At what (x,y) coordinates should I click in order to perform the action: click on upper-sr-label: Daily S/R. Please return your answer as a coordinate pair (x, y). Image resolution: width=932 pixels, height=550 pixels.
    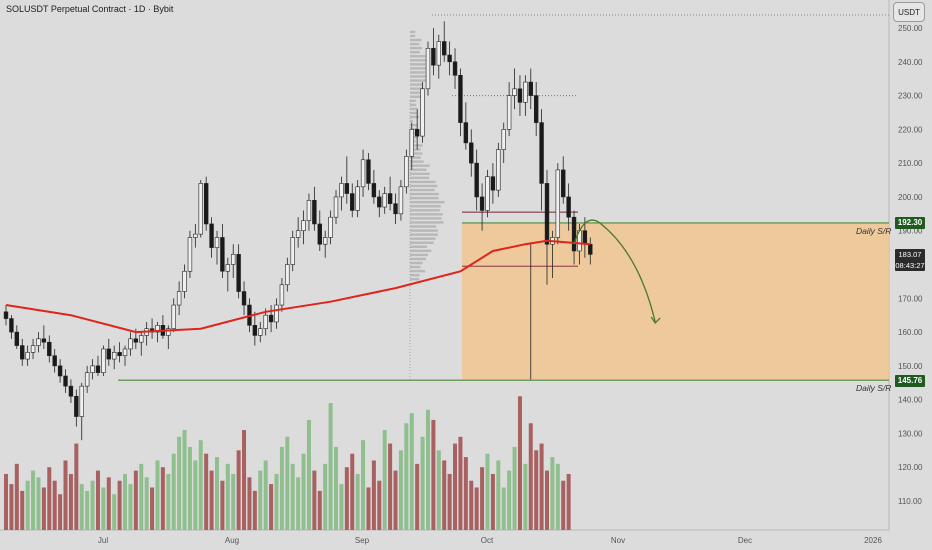
    Looking at the image, I should click on (874, 231).